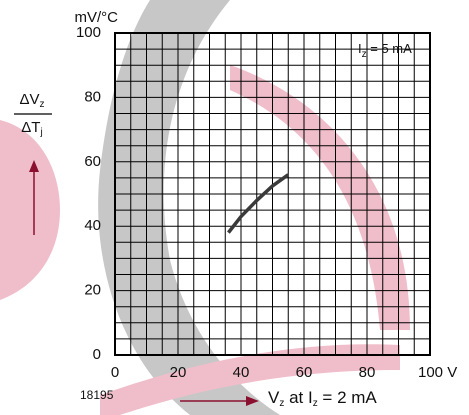 The image size is (469, 415). I want to click on line-series, so click(258, 203).